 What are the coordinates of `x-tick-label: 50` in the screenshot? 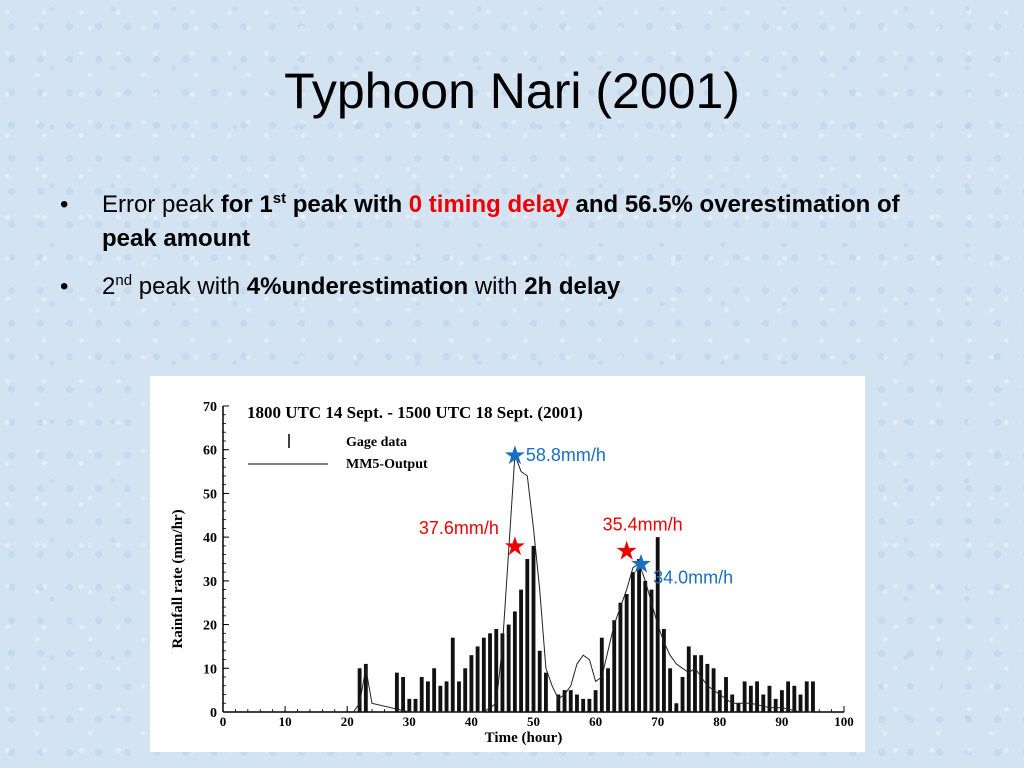 It's located at (533, 721).